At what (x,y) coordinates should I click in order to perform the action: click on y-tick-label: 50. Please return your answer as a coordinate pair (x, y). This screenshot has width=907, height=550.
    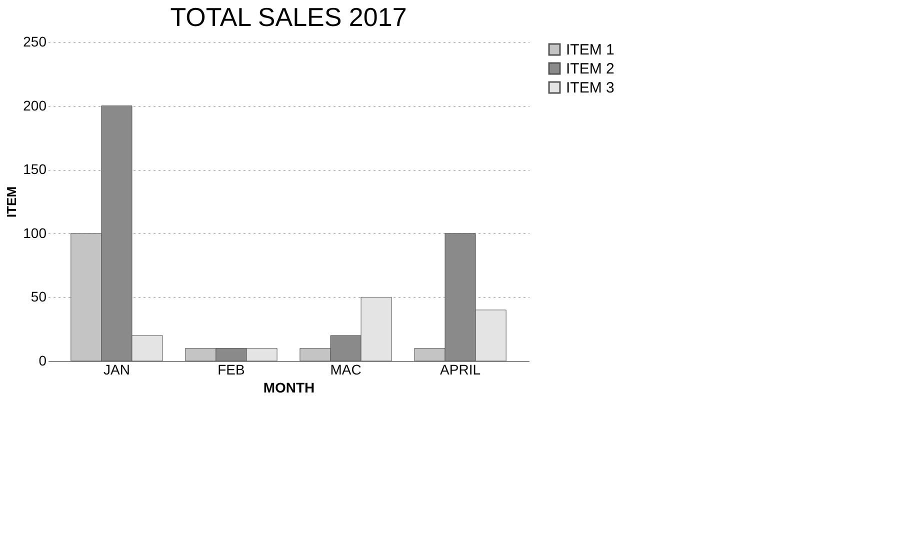
    Looking at the image, I should click on (38, 296).